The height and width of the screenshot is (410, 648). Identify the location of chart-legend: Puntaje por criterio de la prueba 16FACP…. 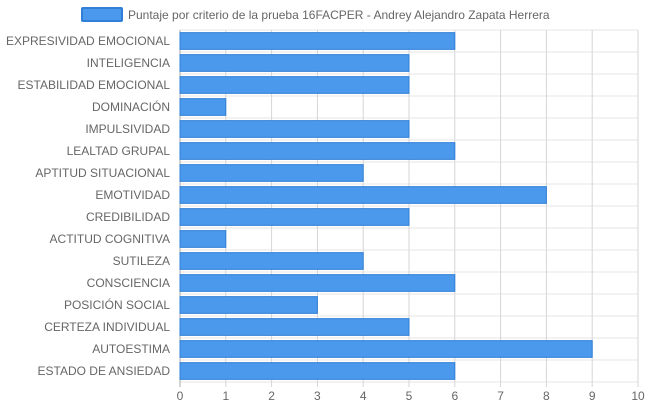
(315, 14).